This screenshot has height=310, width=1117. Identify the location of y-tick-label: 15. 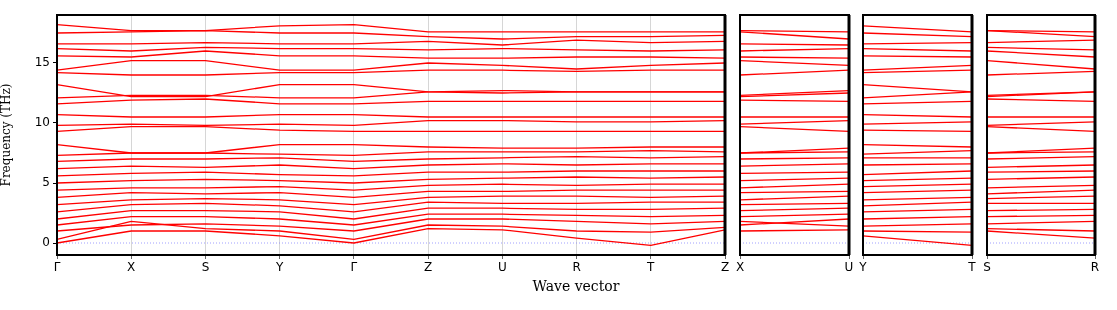
(42, 62).